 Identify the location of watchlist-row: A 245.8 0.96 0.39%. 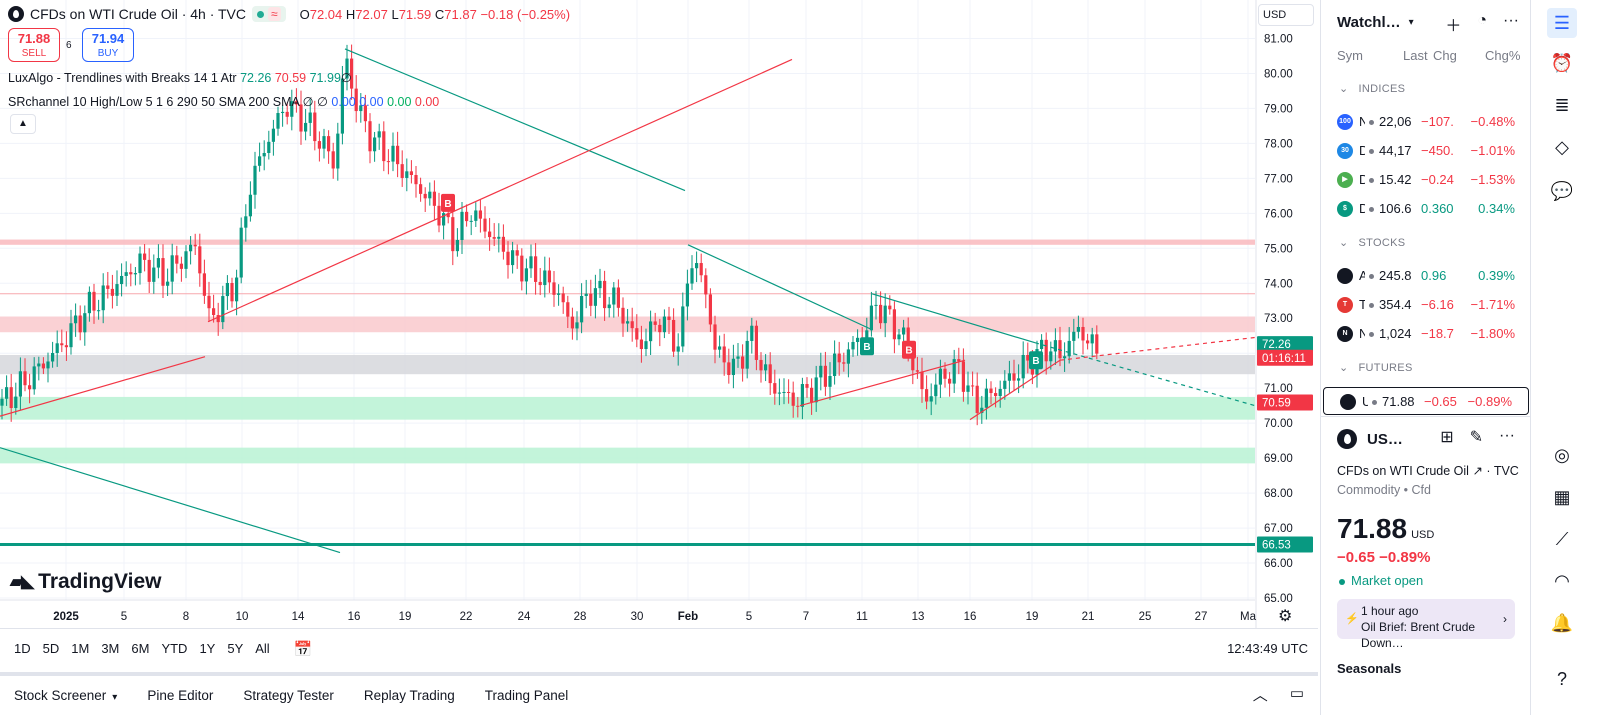
(1426, 276).